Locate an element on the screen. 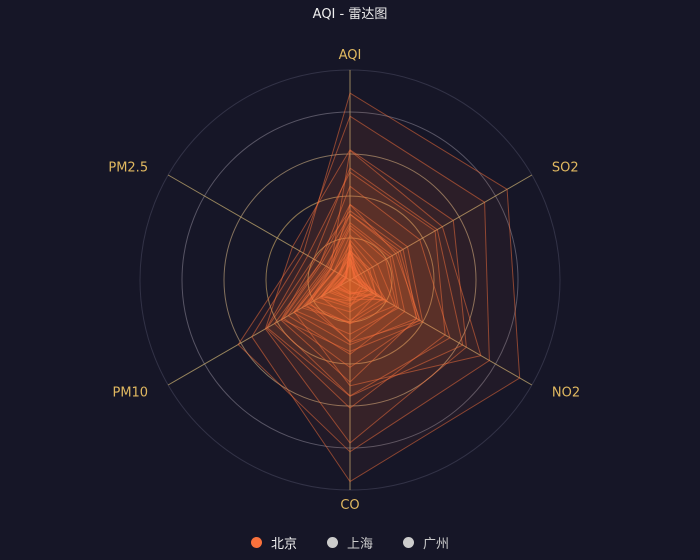 The height and width of the screenshot is (560, 700). legend-item: 广州 is located at coordinates (426, 542).